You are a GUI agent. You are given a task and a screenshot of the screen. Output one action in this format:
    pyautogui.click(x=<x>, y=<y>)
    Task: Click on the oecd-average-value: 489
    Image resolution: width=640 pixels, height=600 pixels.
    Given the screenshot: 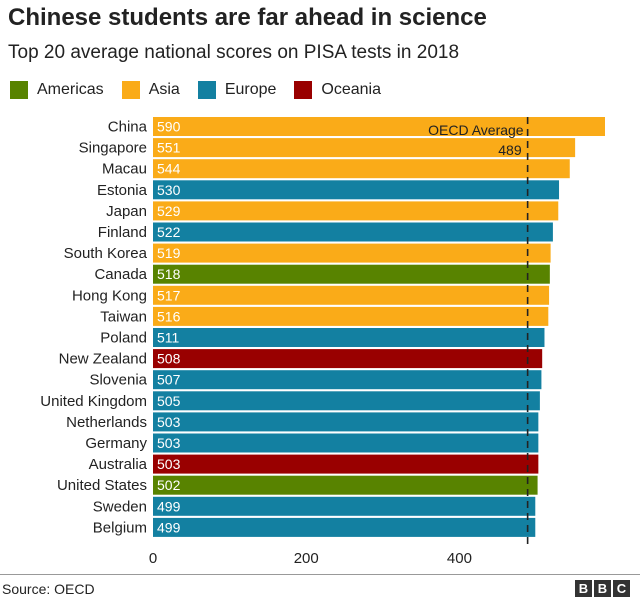 What is the action you would take?
    pyautogui.click(x=510, y=150)
    